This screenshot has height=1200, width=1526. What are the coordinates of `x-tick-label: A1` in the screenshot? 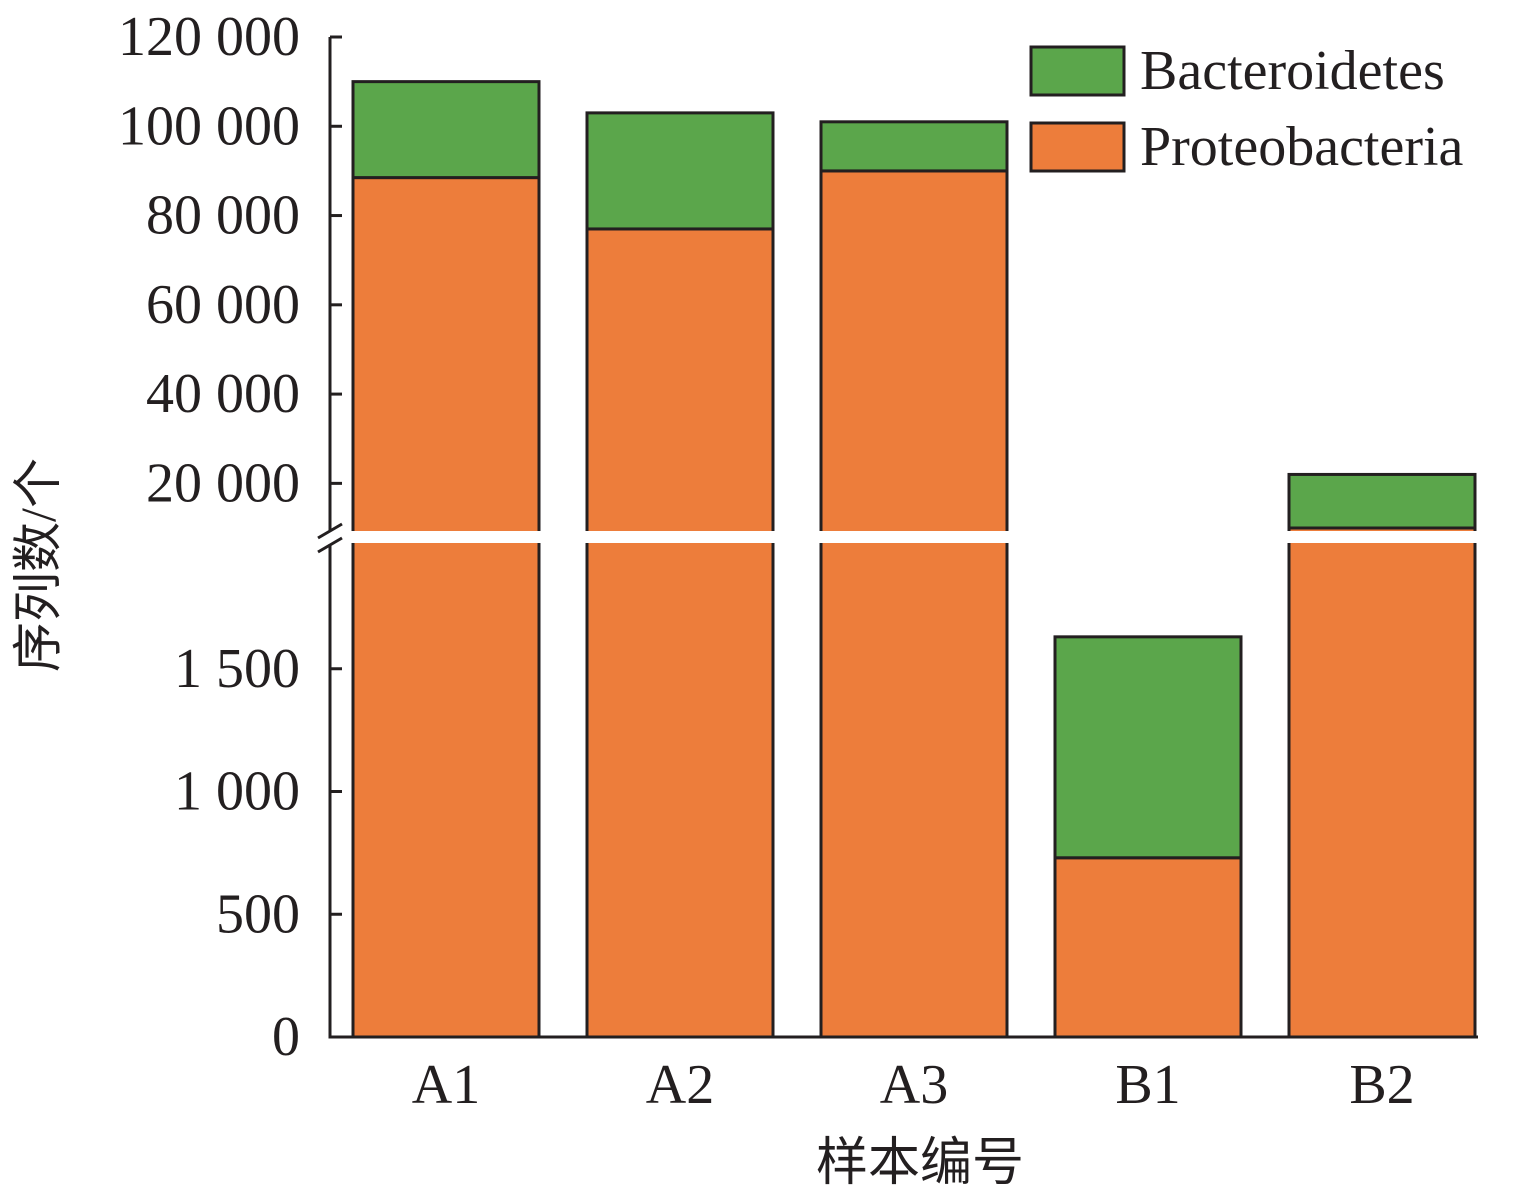 It's located at (446, 1085).